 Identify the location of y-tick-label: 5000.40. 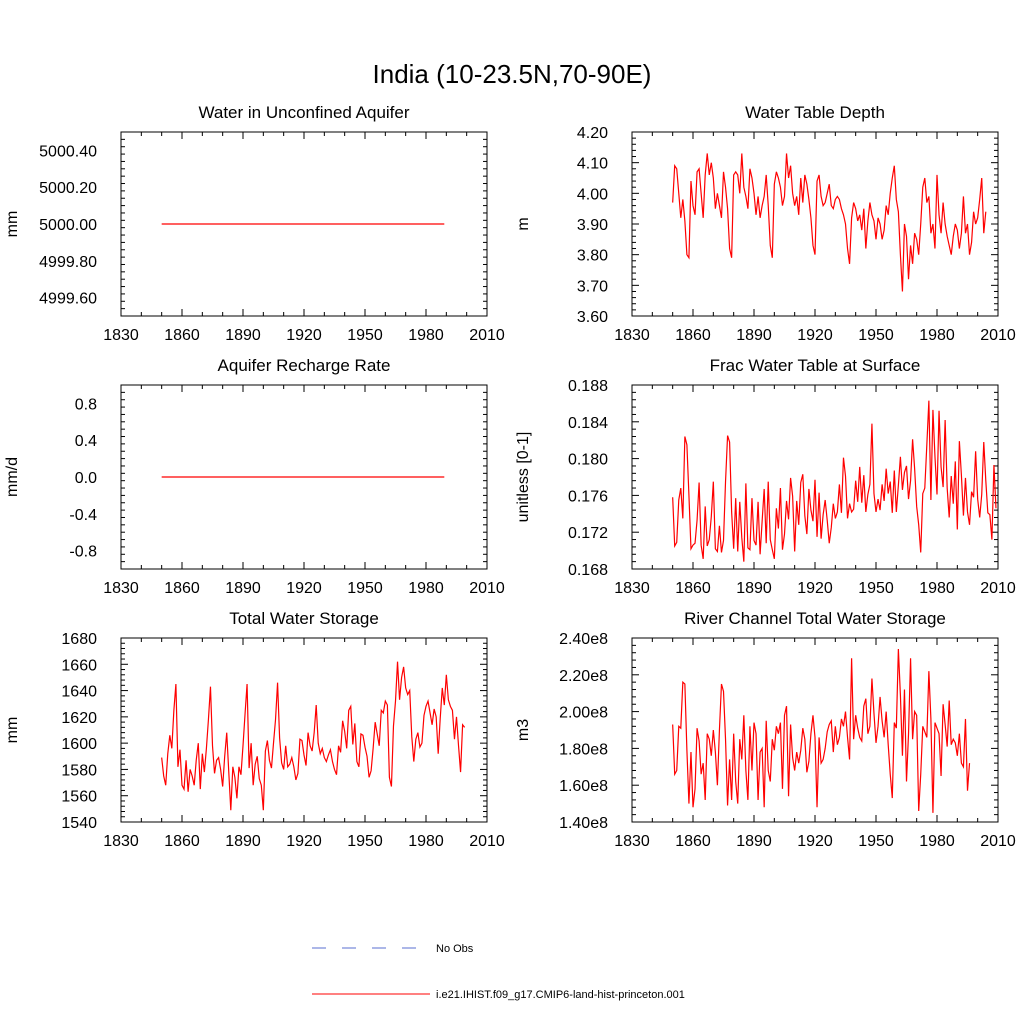
(68, 151).